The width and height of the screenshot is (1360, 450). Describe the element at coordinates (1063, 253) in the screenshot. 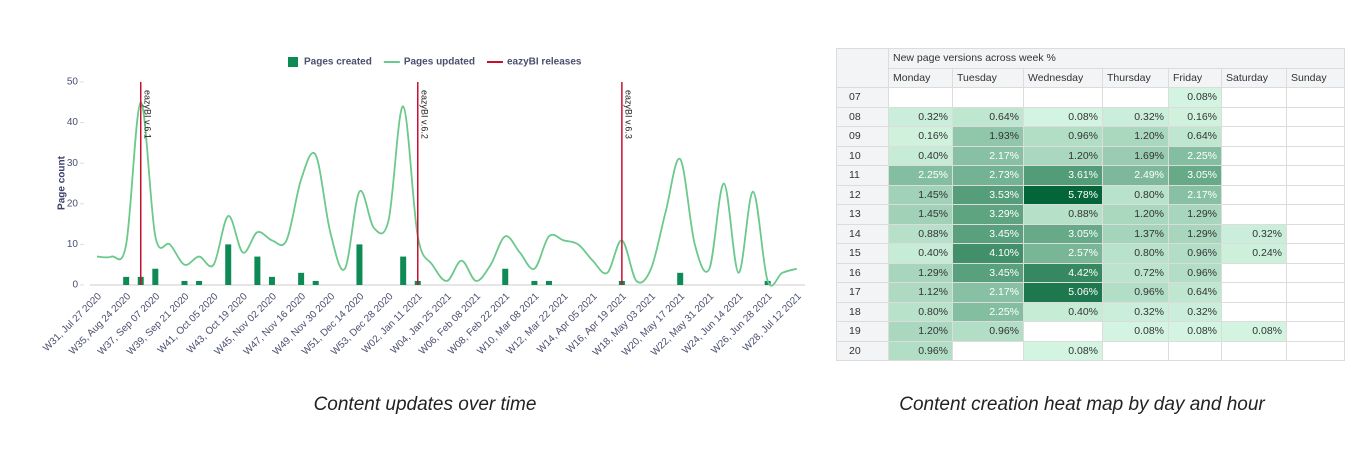

I see `heat-cell: 2.57%` at that location.